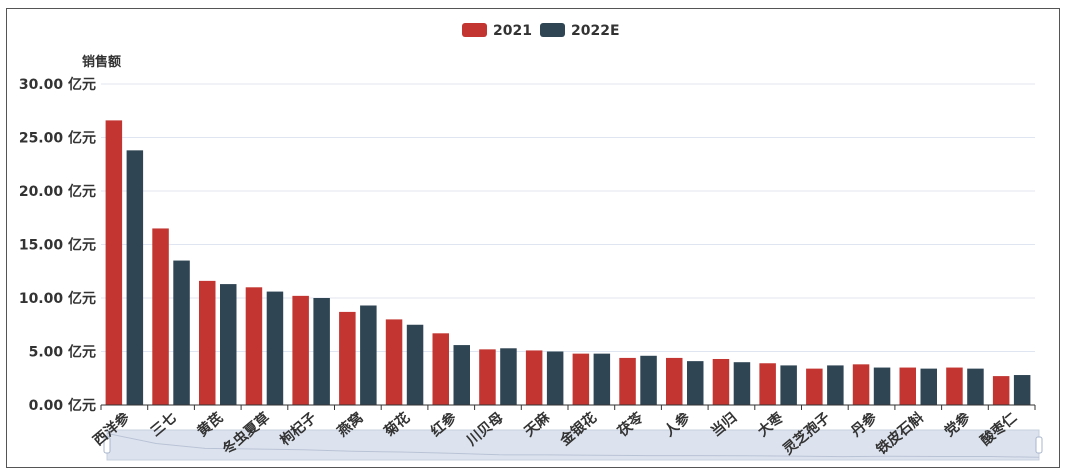 This screenshot has width=1080, height=475. I want to click on y-tick-label: 10.00 亿元, so click(57, 298).